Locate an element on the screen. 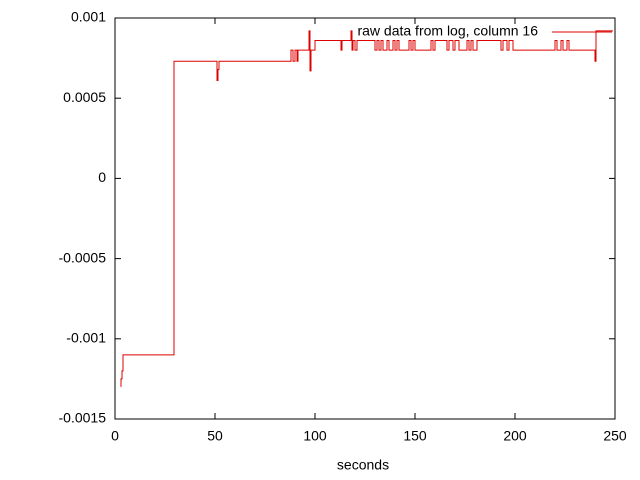 The image size is (640, 480). x-tick-label: 100 is located at coordinates (315, 436).